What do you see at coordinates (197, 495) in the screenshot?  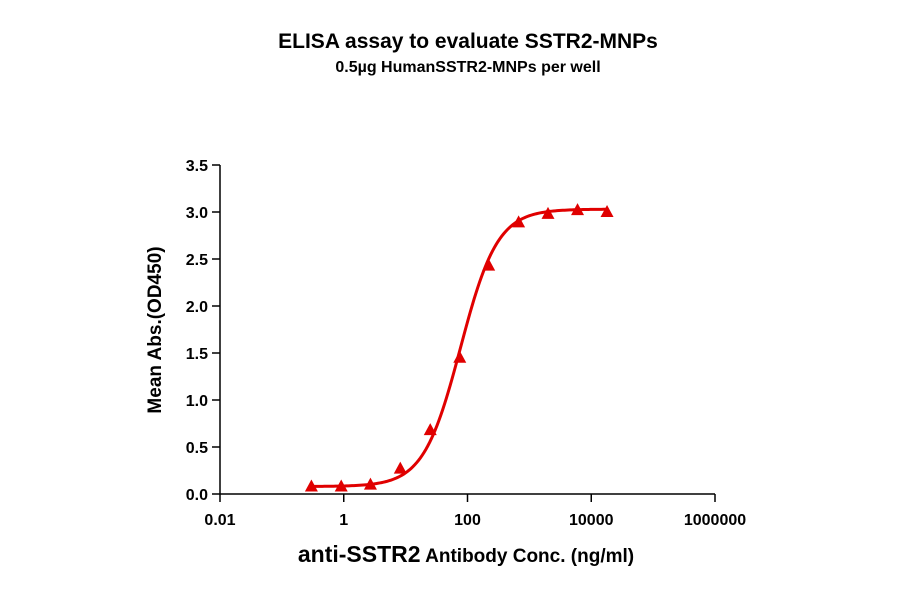 I see `y-tick-label: 0.0` at bounding box center [197, 495].